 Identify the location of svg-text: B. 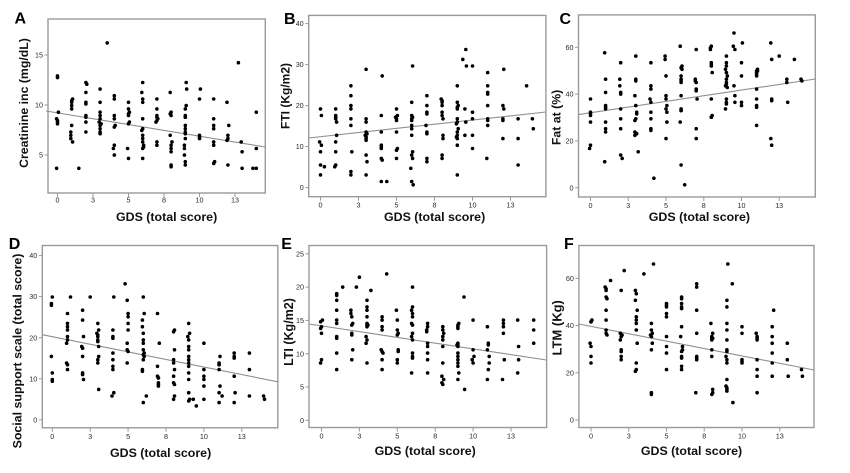
(290, 19).